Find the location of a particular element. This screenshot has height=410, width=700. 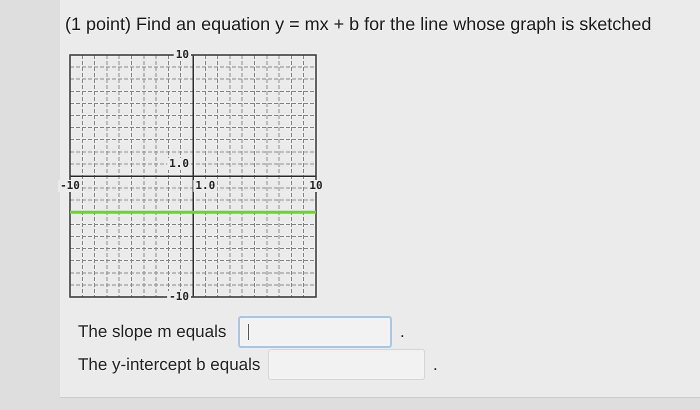

text: (1 point) Find an equation y = mx + b for the line whose graph is sketched is located at coordinates (358, 24).